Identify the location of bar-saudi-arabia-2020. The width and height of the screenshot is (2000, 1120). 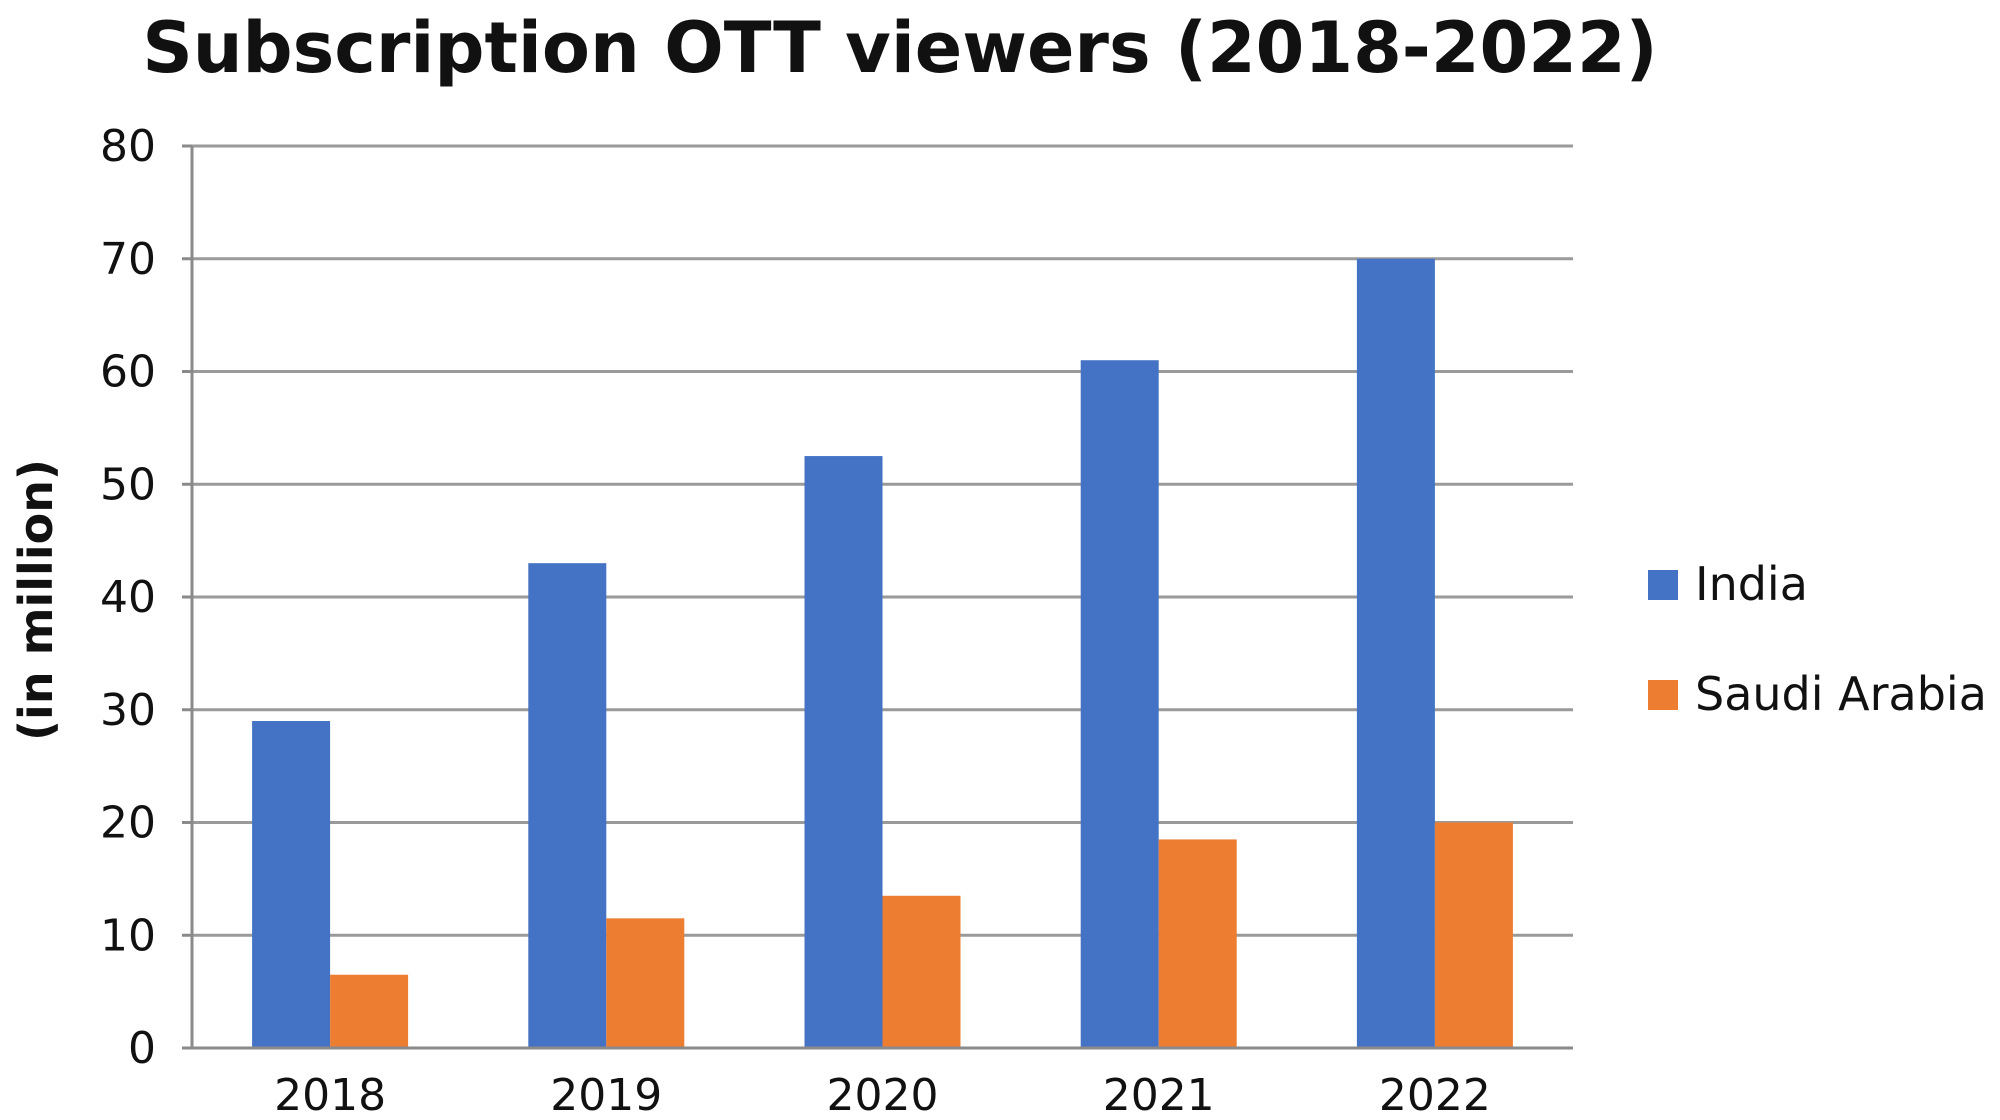
(921, 971).